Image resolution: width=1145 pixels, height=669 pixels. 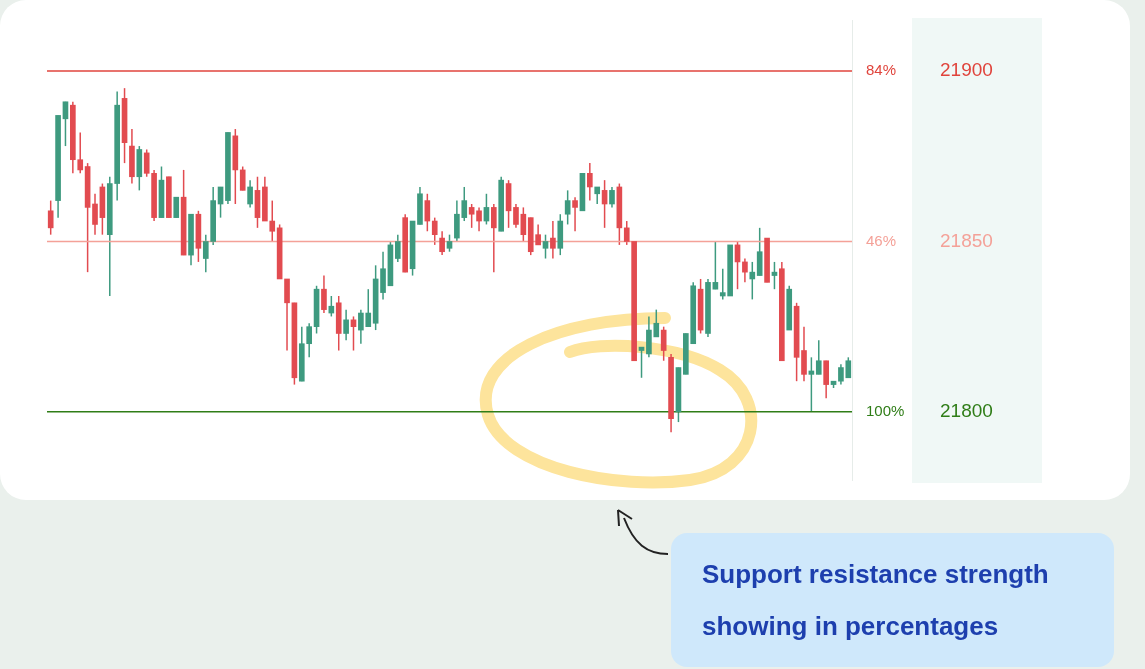 I want to click on y-tick-label: 21900, so click(x=966, y=70).